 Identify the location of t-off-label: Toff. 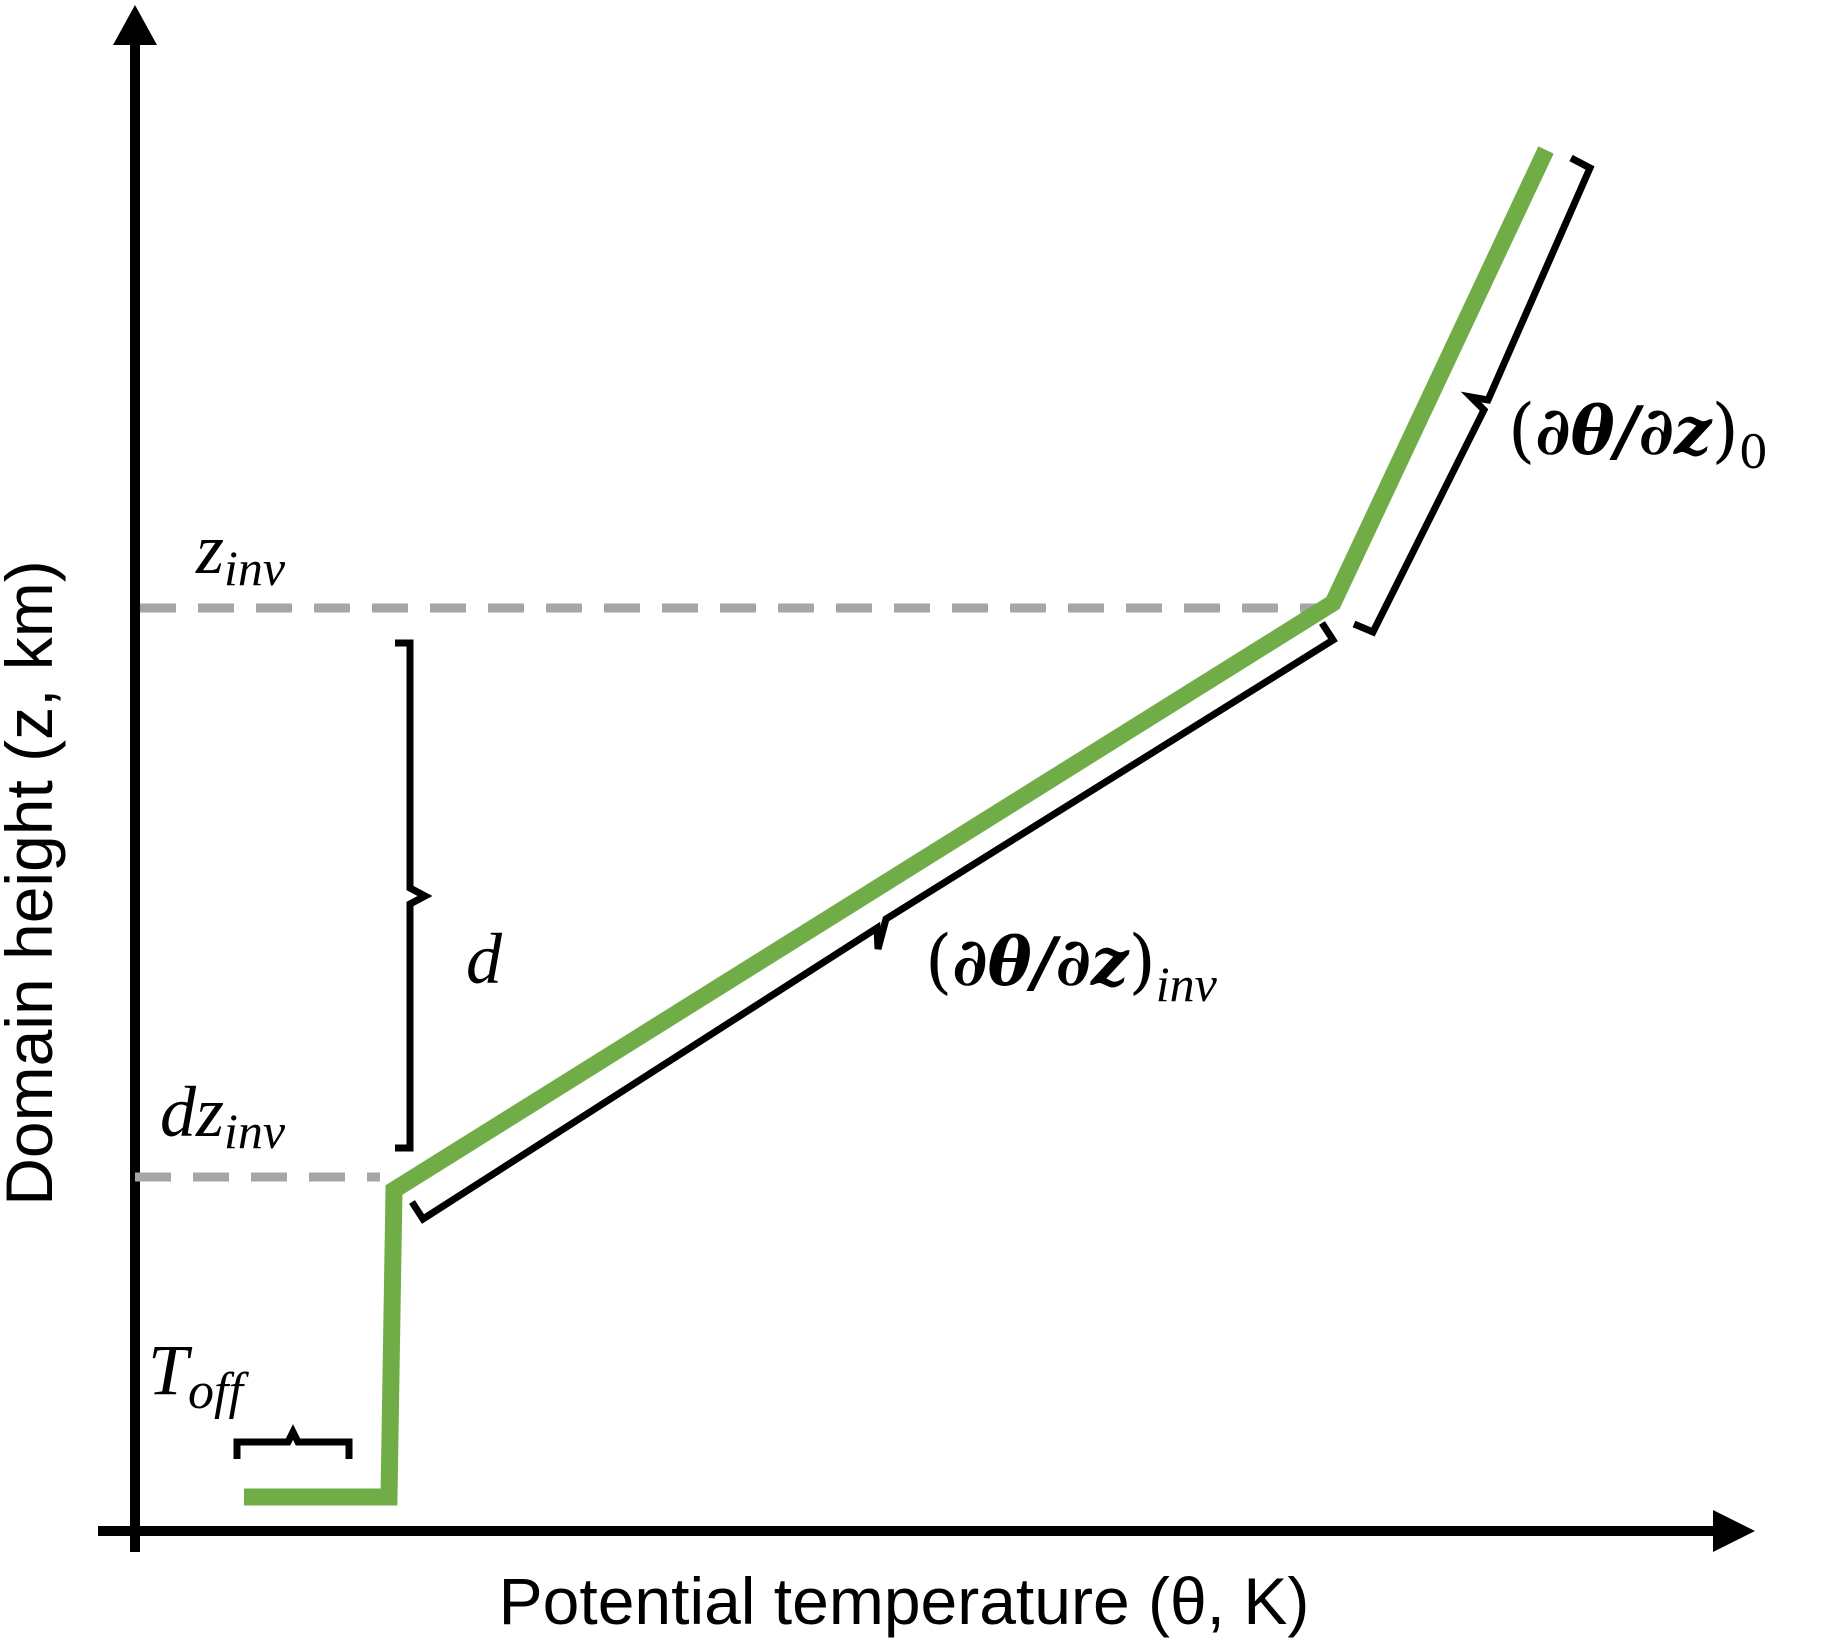
(198, 1375).